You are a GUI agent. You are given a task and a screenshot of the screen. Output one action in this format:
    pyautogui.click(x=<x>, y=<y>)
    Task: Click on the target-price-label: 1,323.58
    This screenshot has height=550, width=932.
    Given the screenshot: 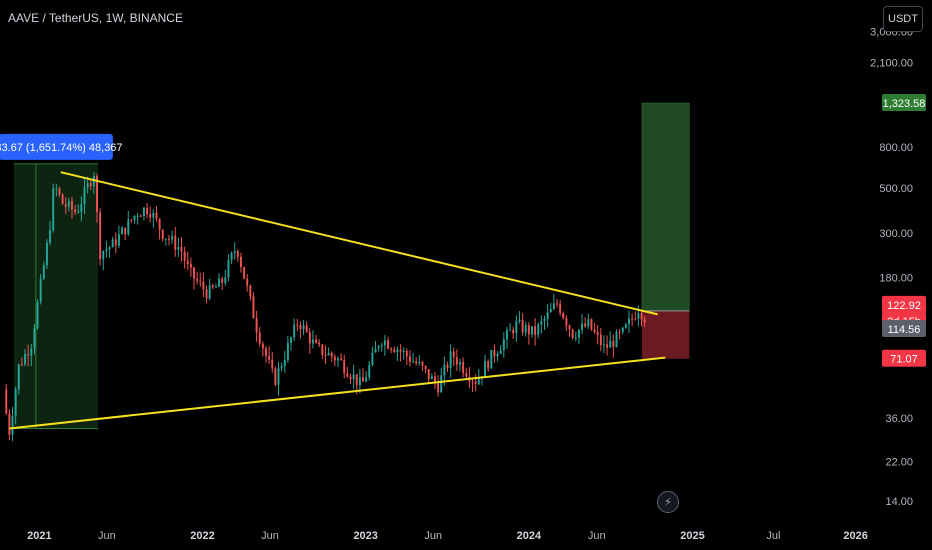 What is the action you would take?
    pyautogui.click(x=904, y=103)
    